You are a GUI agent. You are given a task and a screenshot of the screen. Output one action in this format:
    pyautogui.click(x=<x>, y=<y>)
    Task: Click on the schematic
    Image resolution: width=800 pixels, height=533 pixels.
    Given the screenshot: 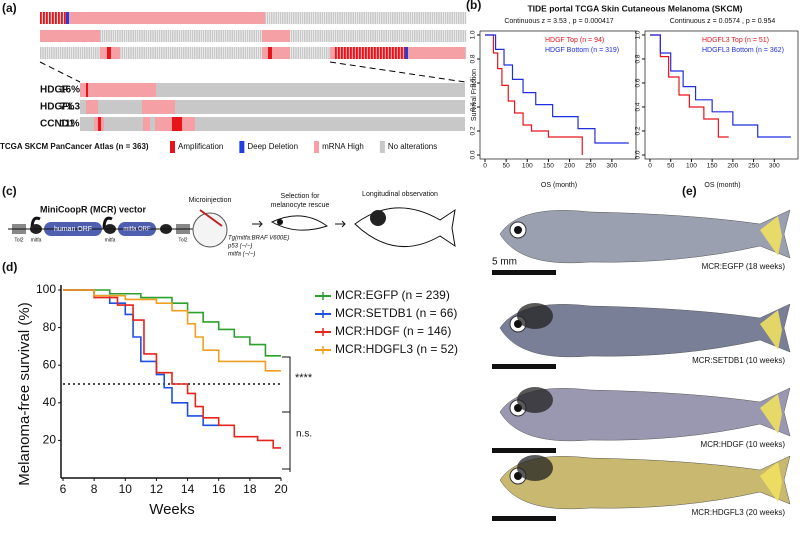 What is the action you would take?
    pyautogui.click(x=232, y=227)
    